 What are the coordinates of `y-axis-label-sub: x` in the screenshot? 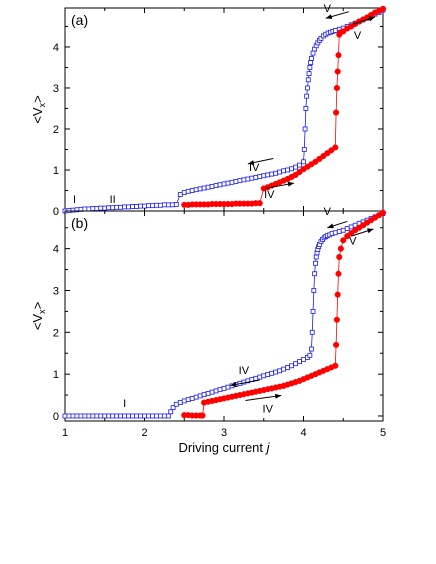 It's located at (42, 104).